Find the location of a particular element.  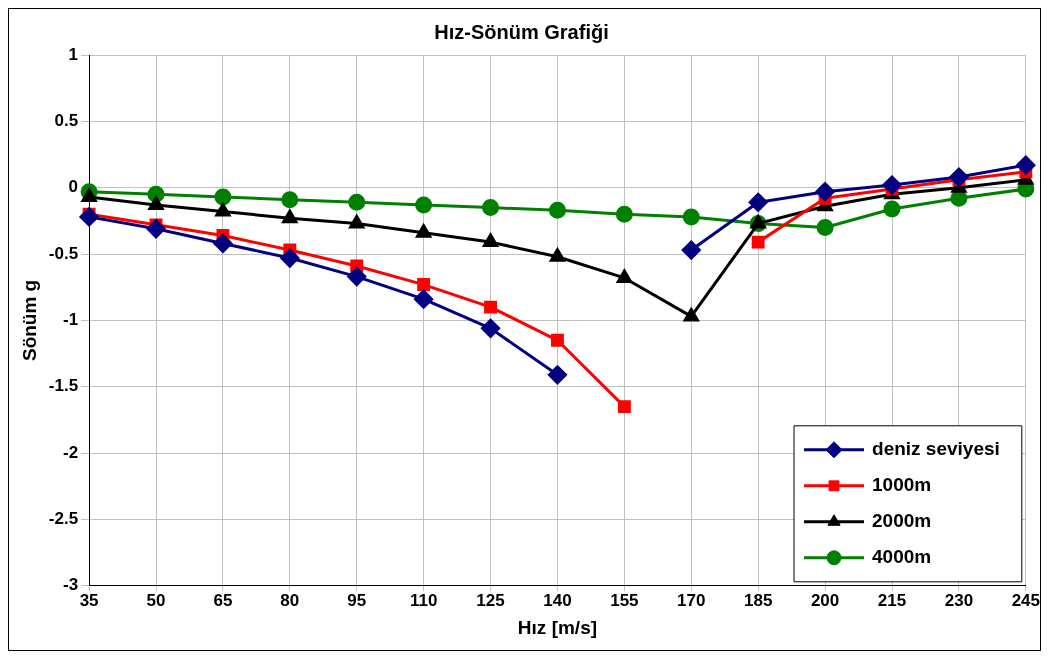

x-tick-label: 140 is located at coordinates (557, 600).